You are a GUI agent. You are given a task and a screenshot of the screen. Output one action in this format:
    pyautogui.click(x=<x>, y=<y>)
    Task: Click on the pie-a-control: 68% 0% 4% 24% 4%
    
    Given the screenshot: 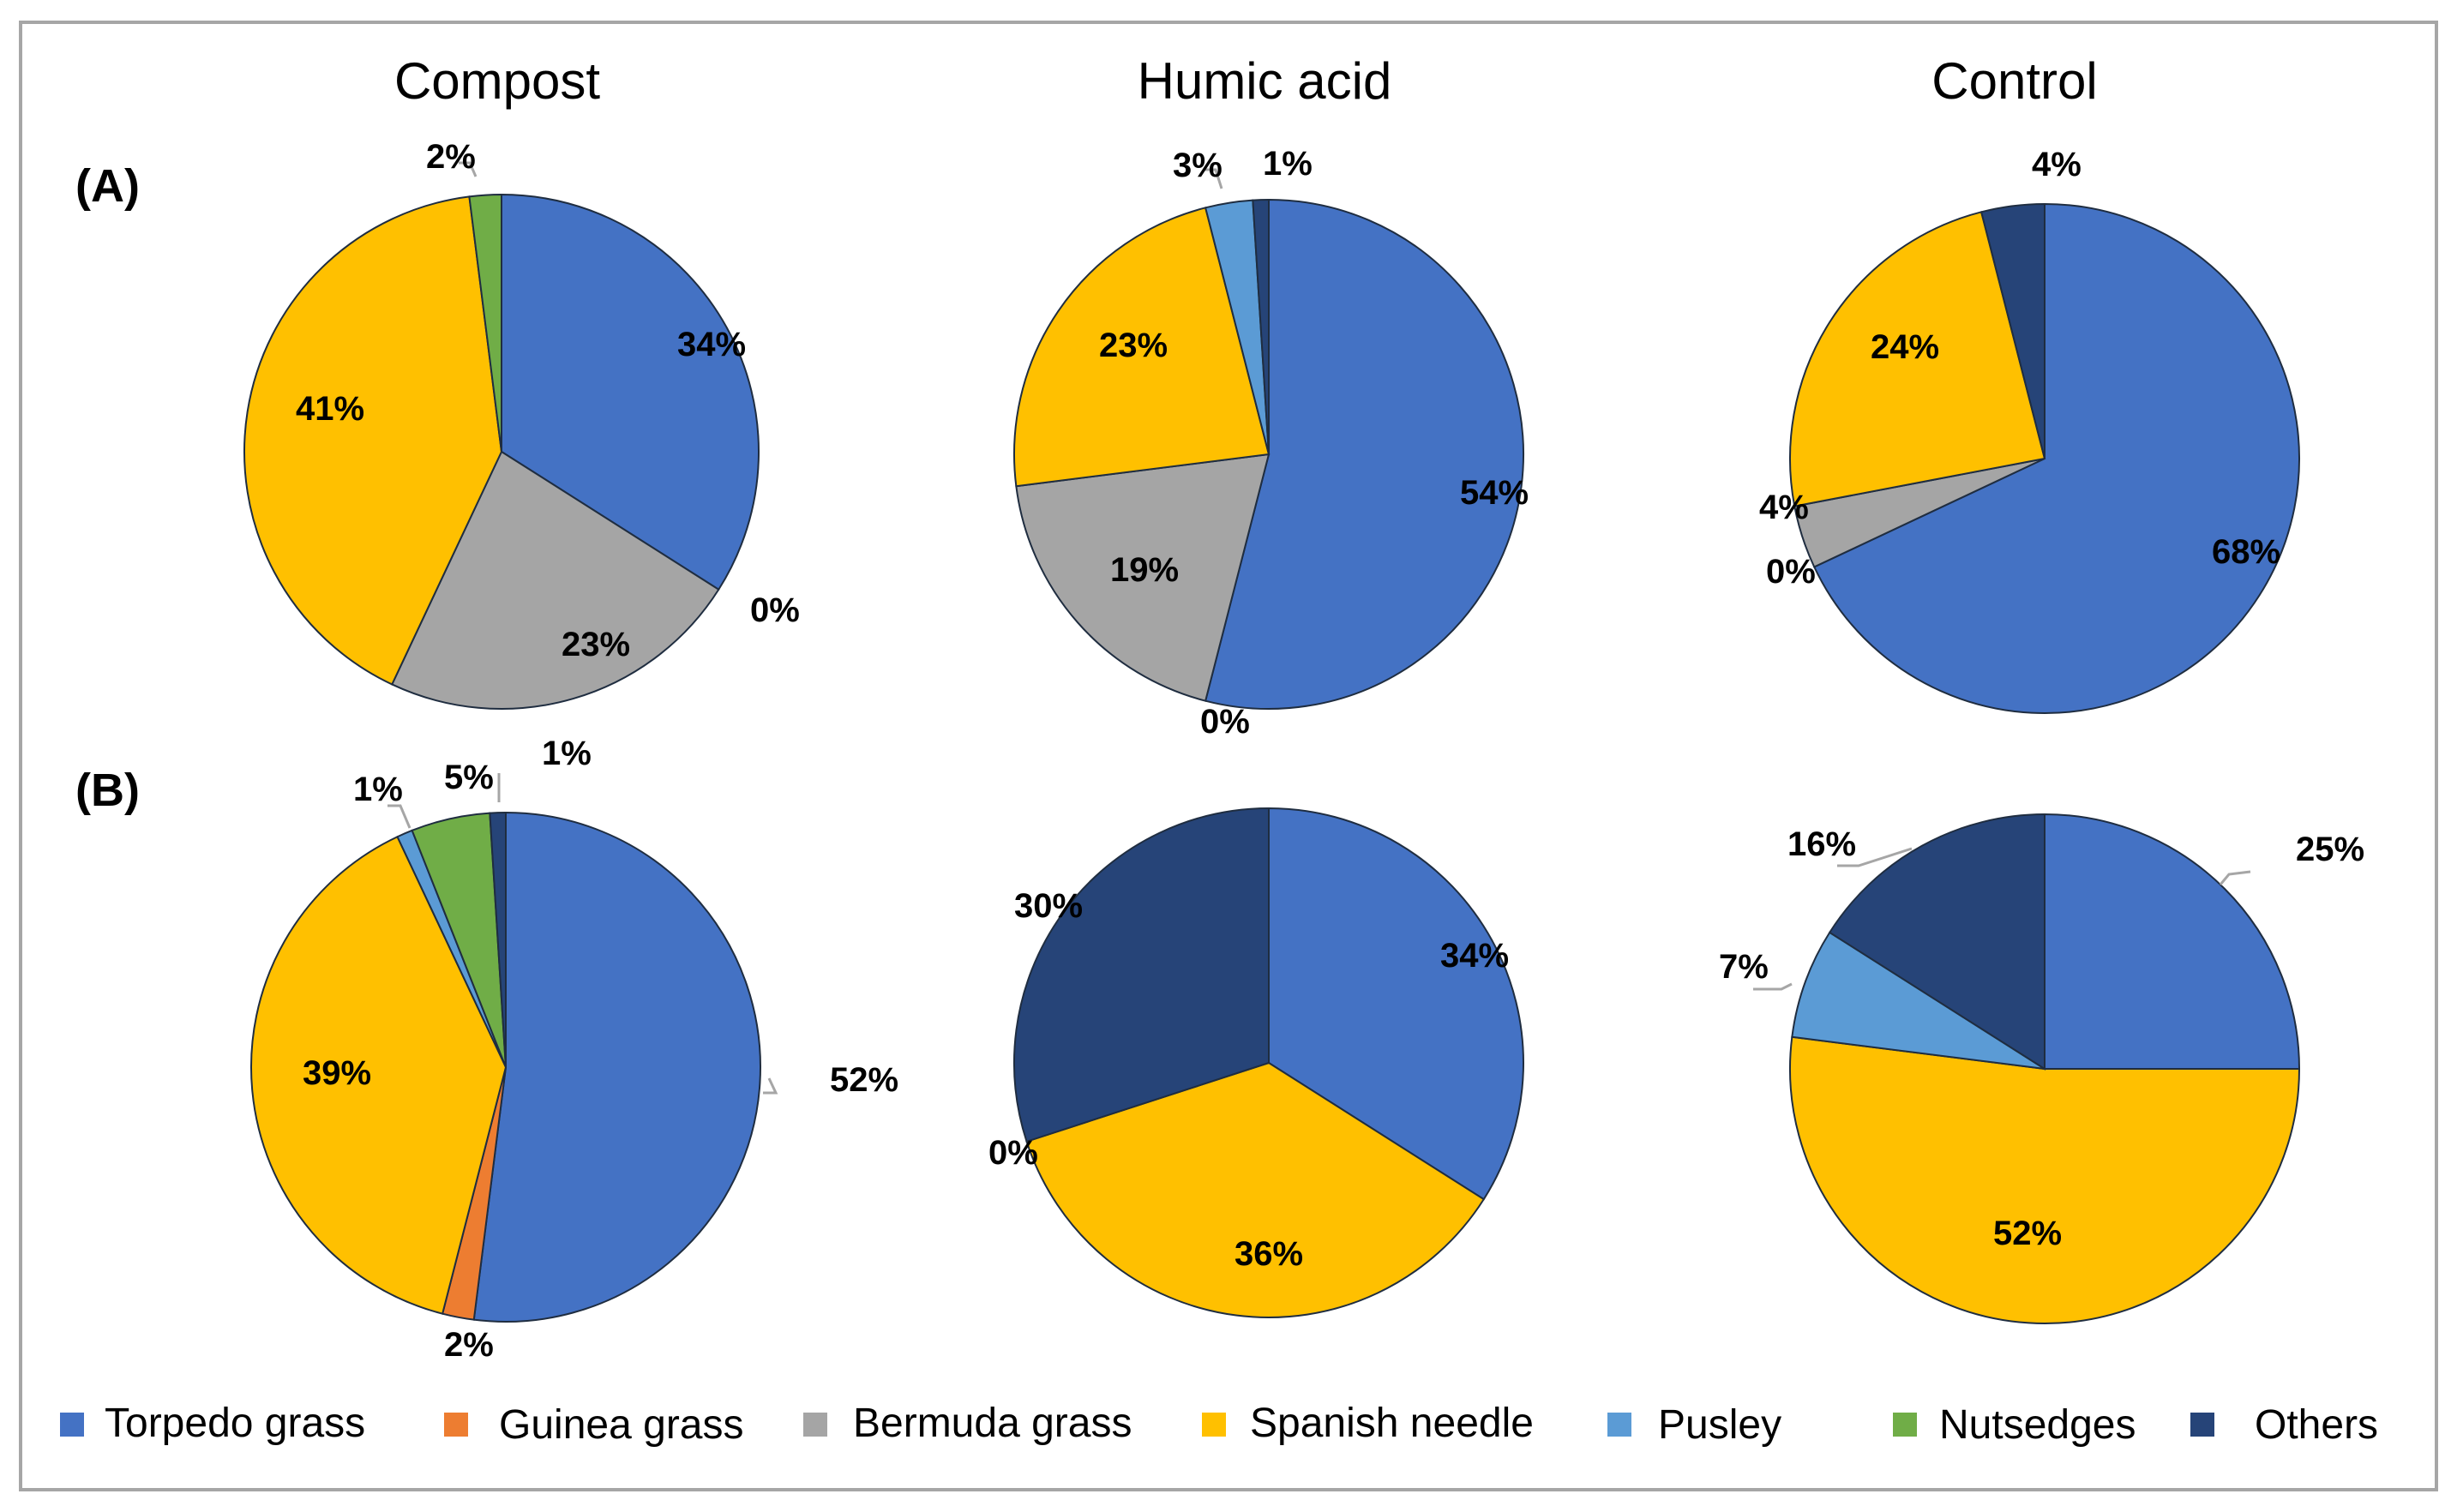 What is the action you would take?
    pyautogui.click(x=2029, y=430)
    